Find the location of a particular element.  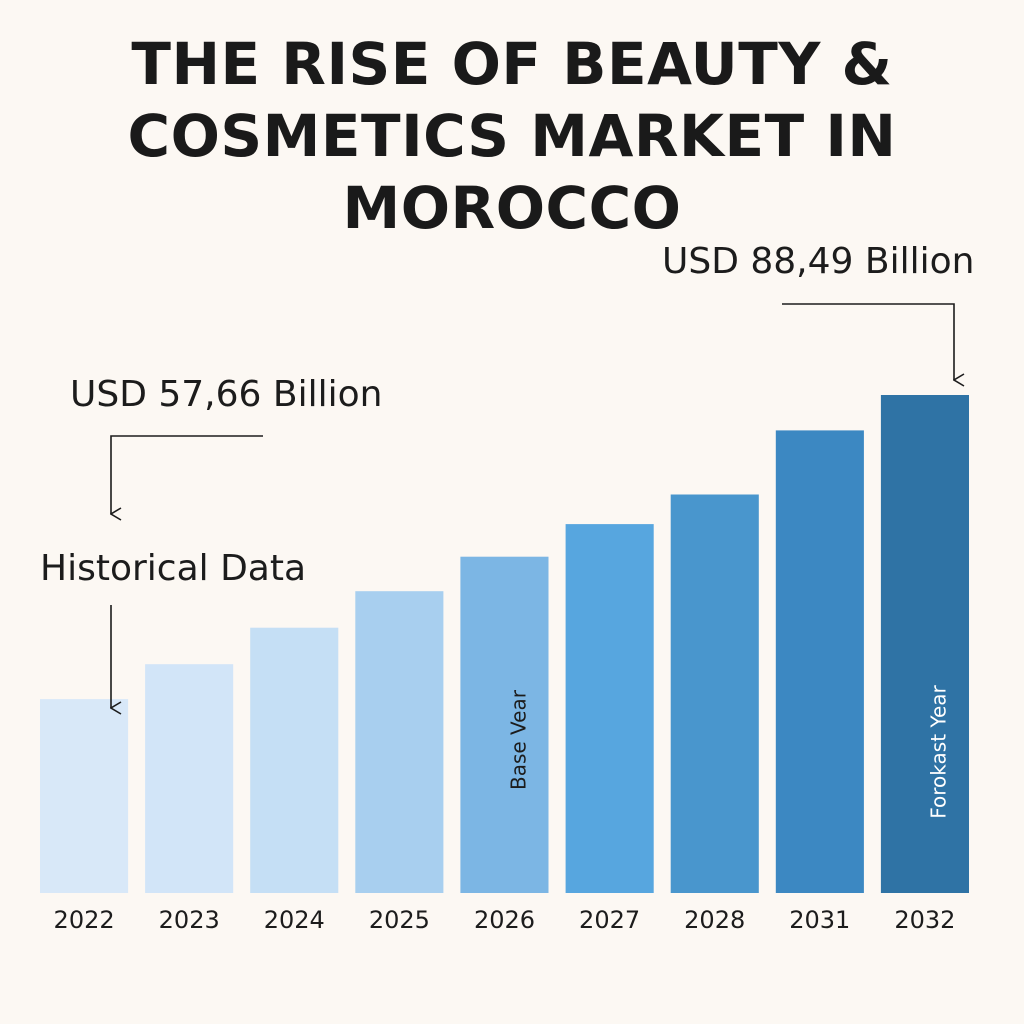

bar-labels: Base Vear Forokast Year is located at coordinates (729, 751).